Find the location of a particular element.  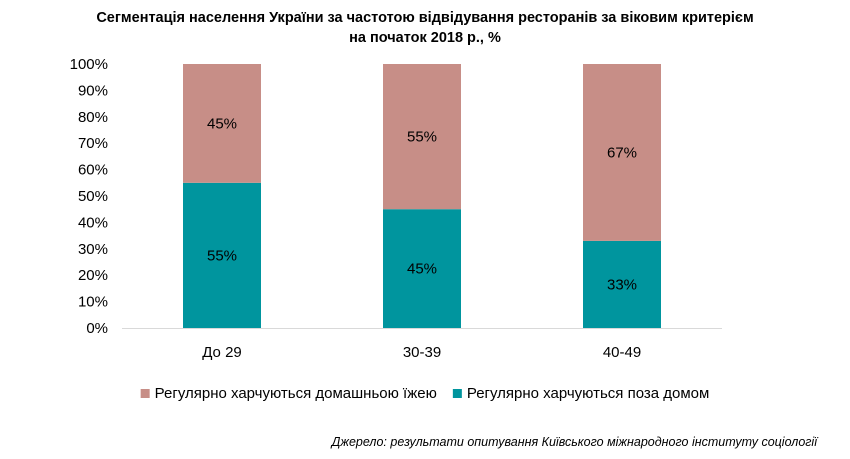

y-tick-label: 80% is located at coordinates (93, 117).